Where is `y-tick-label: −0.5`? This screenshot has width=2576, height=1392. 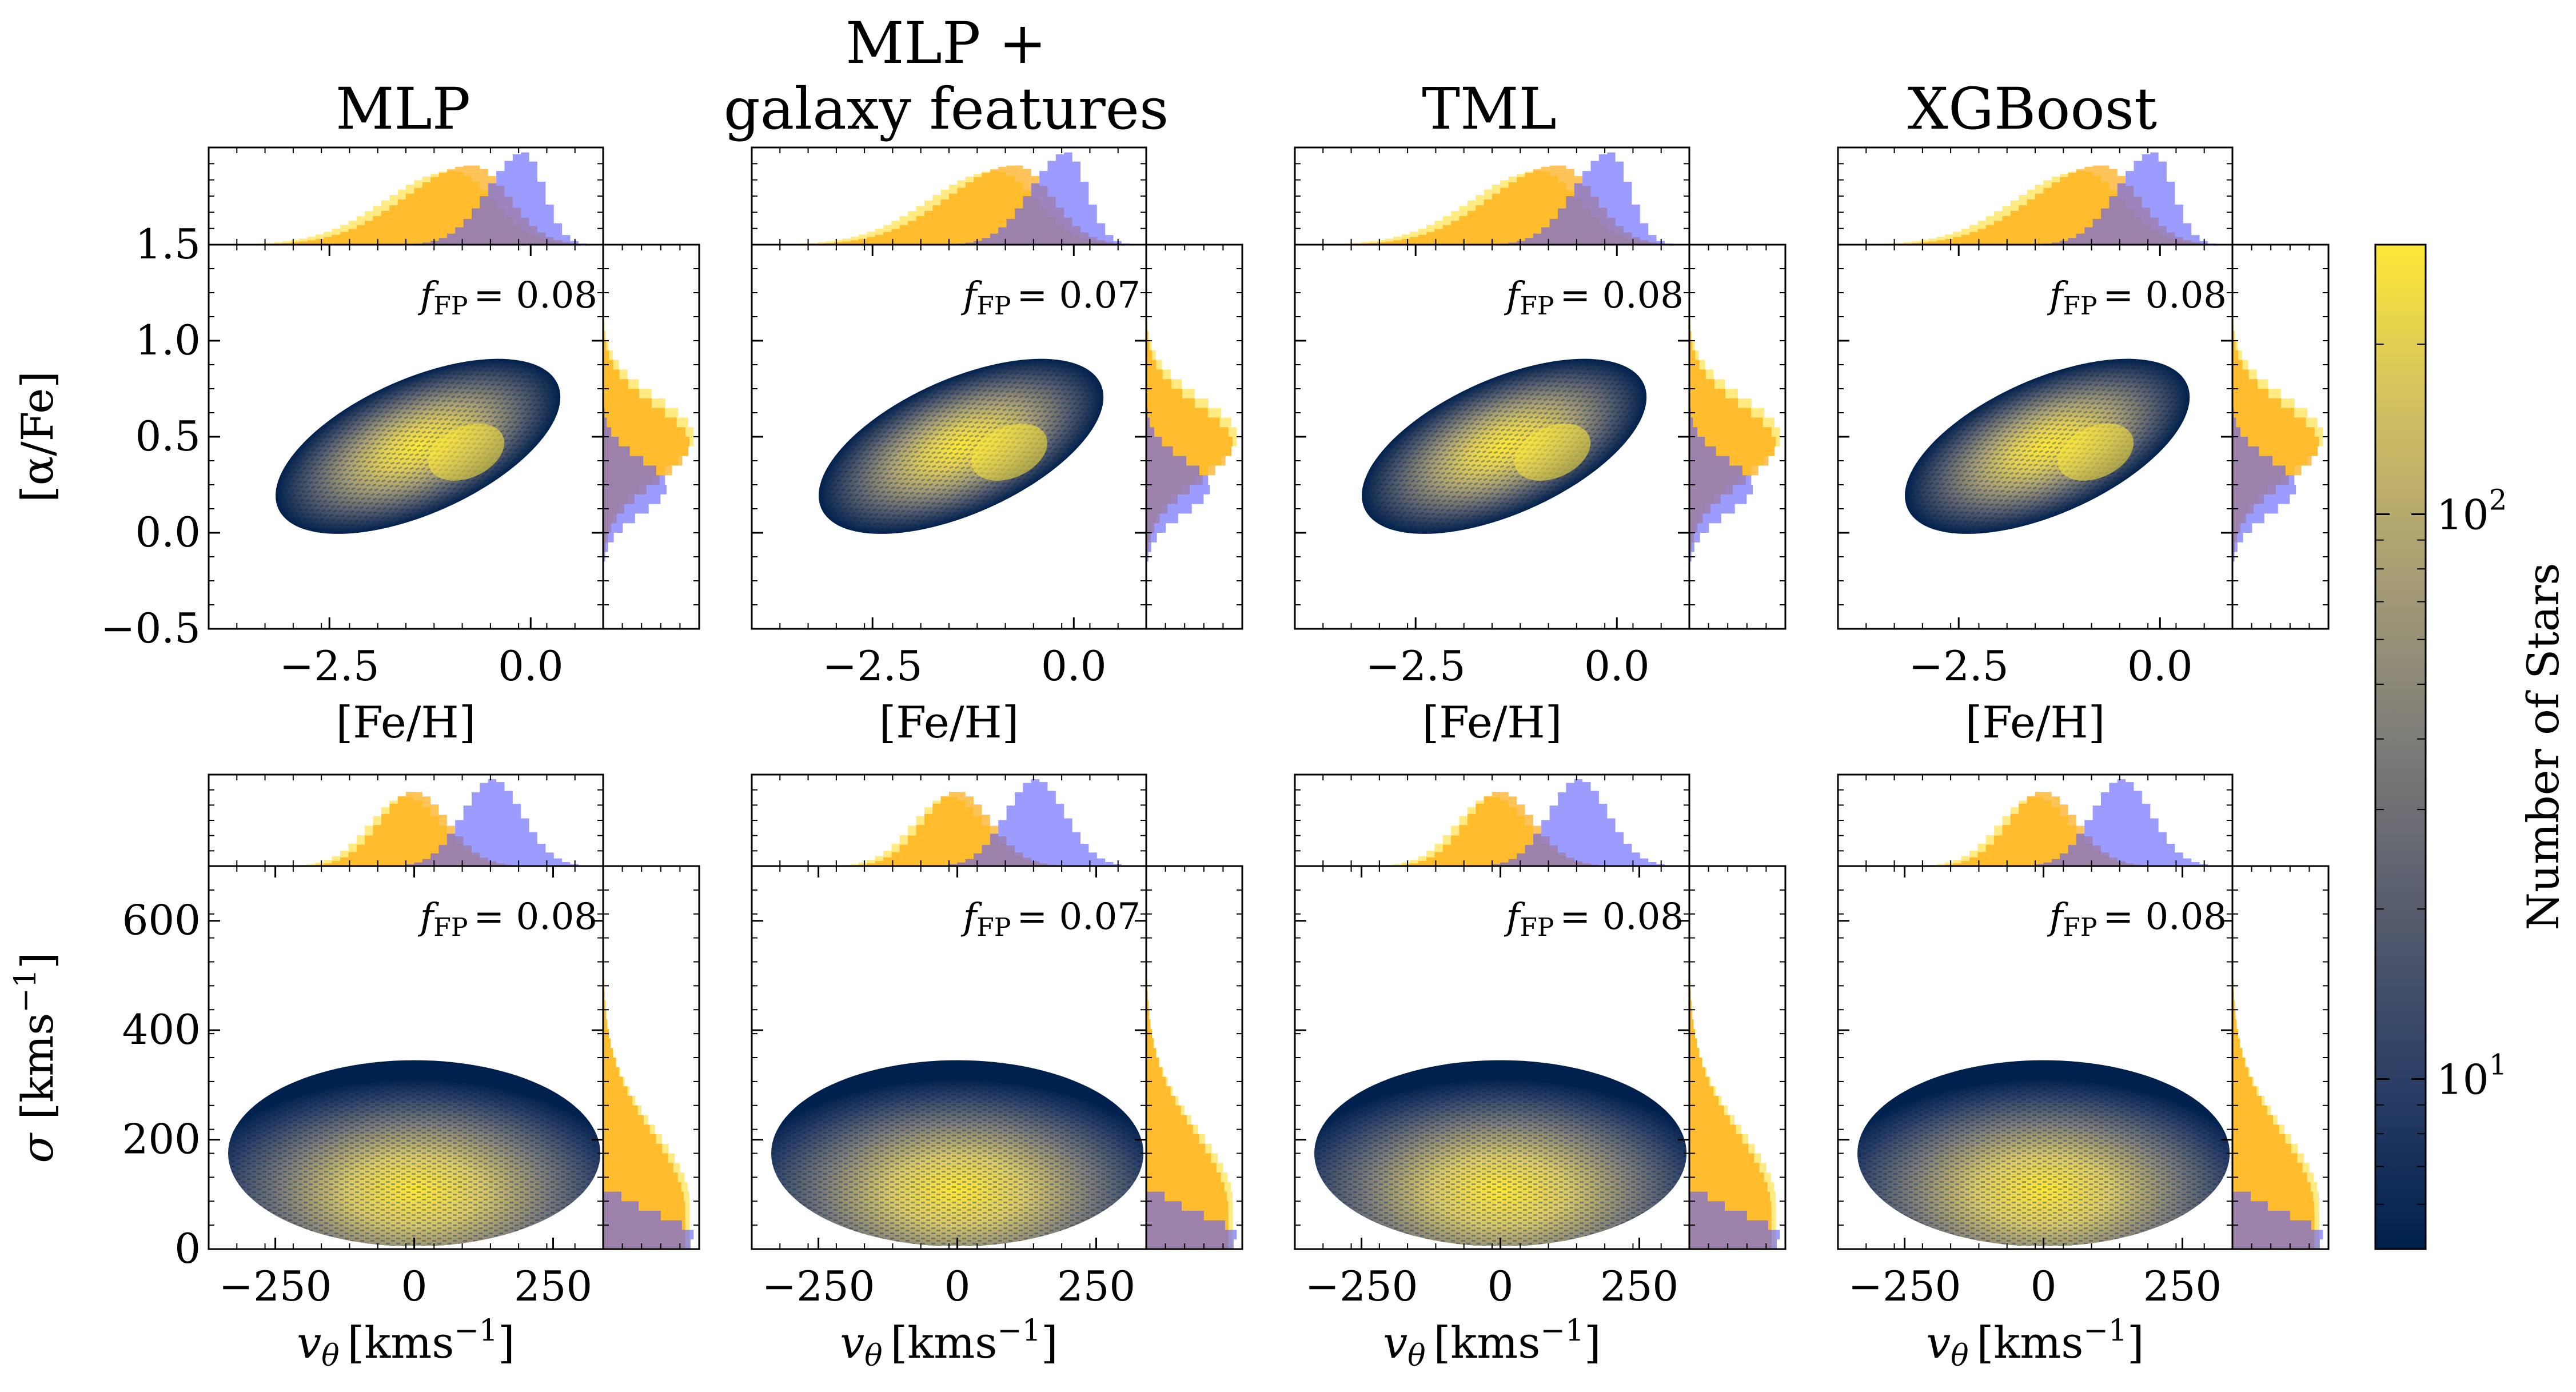
y-tick-label: −0.5 is located at coordinates (151, 628).